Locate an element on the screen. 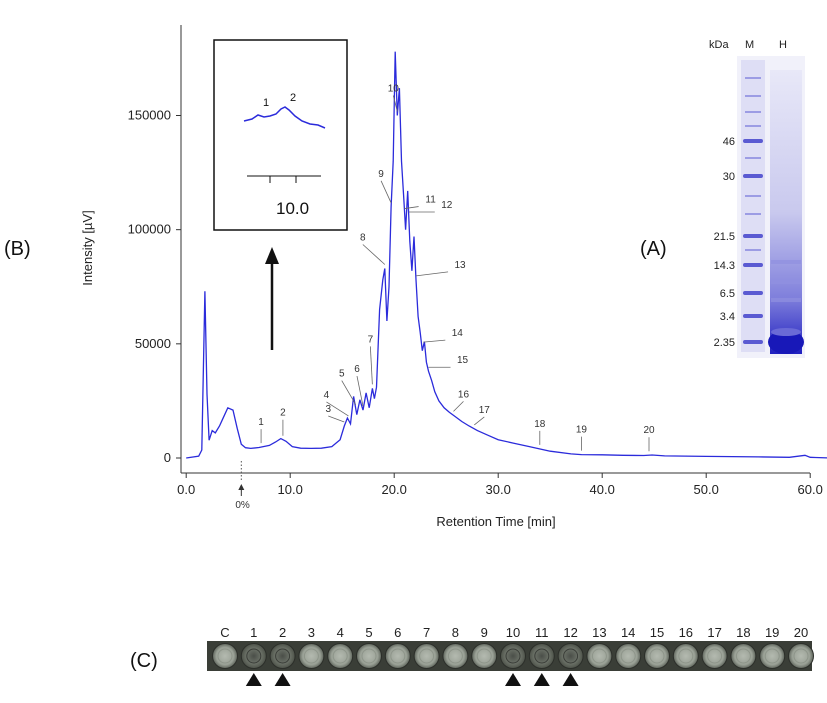 The width and height of the screenshot is (827, 703). well-label: 9 is located at coordinates (484, 632).